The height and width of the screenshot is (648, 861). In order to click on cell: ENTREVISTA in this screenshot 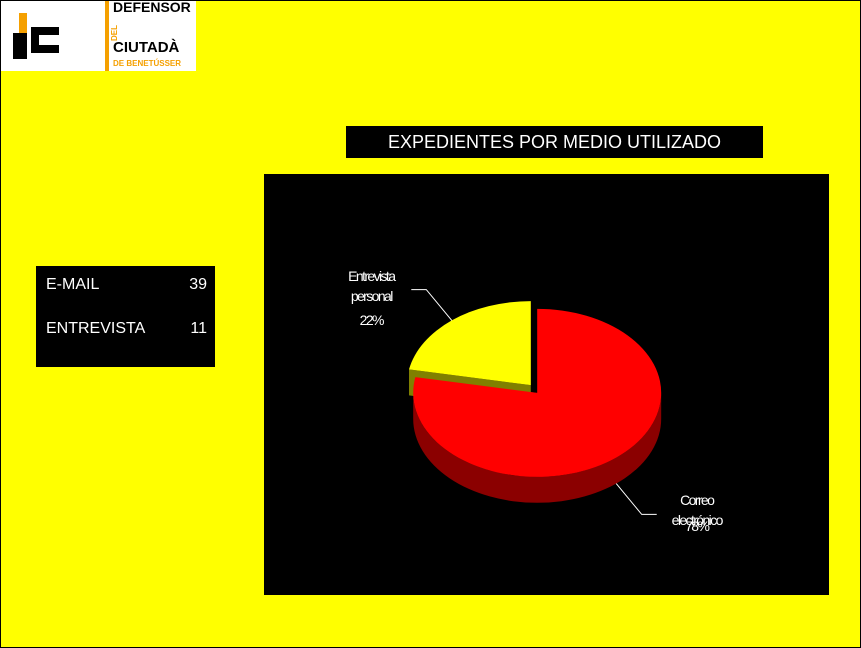, I will do `click(96, 328)`.